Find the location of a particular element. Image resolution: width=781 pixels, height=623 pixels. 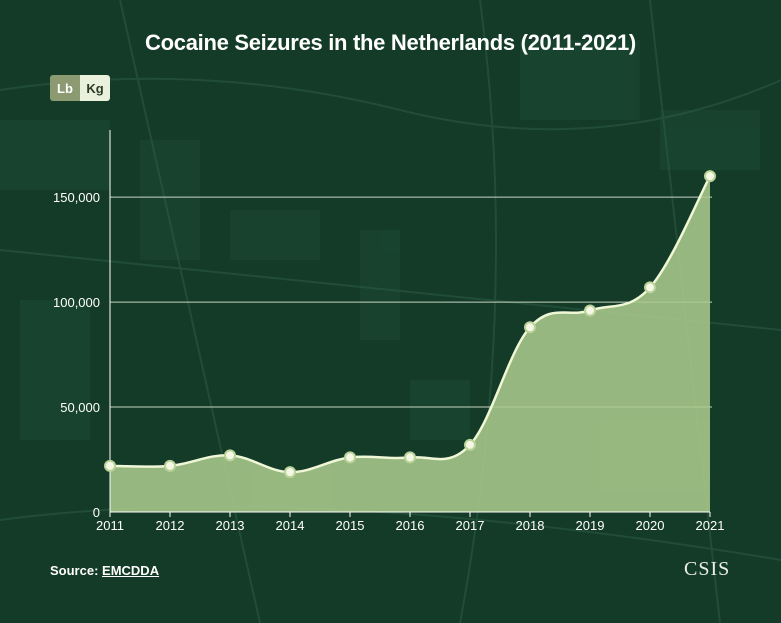

x-tick-label: 2018 is located at coordinates (530, 525).